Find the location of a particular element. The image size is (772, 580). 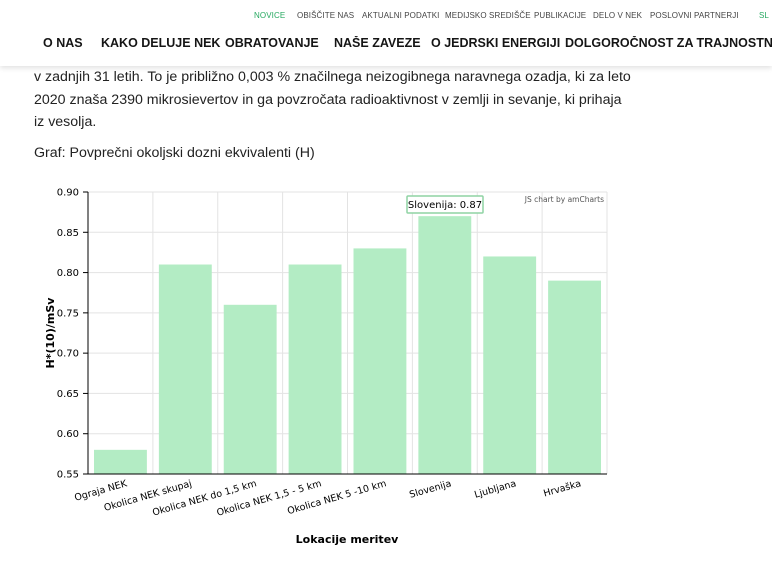

mainnav-o-jedrski-energiji: O JEDRSKI ENERGIJI is located at coordinates (496, 43).